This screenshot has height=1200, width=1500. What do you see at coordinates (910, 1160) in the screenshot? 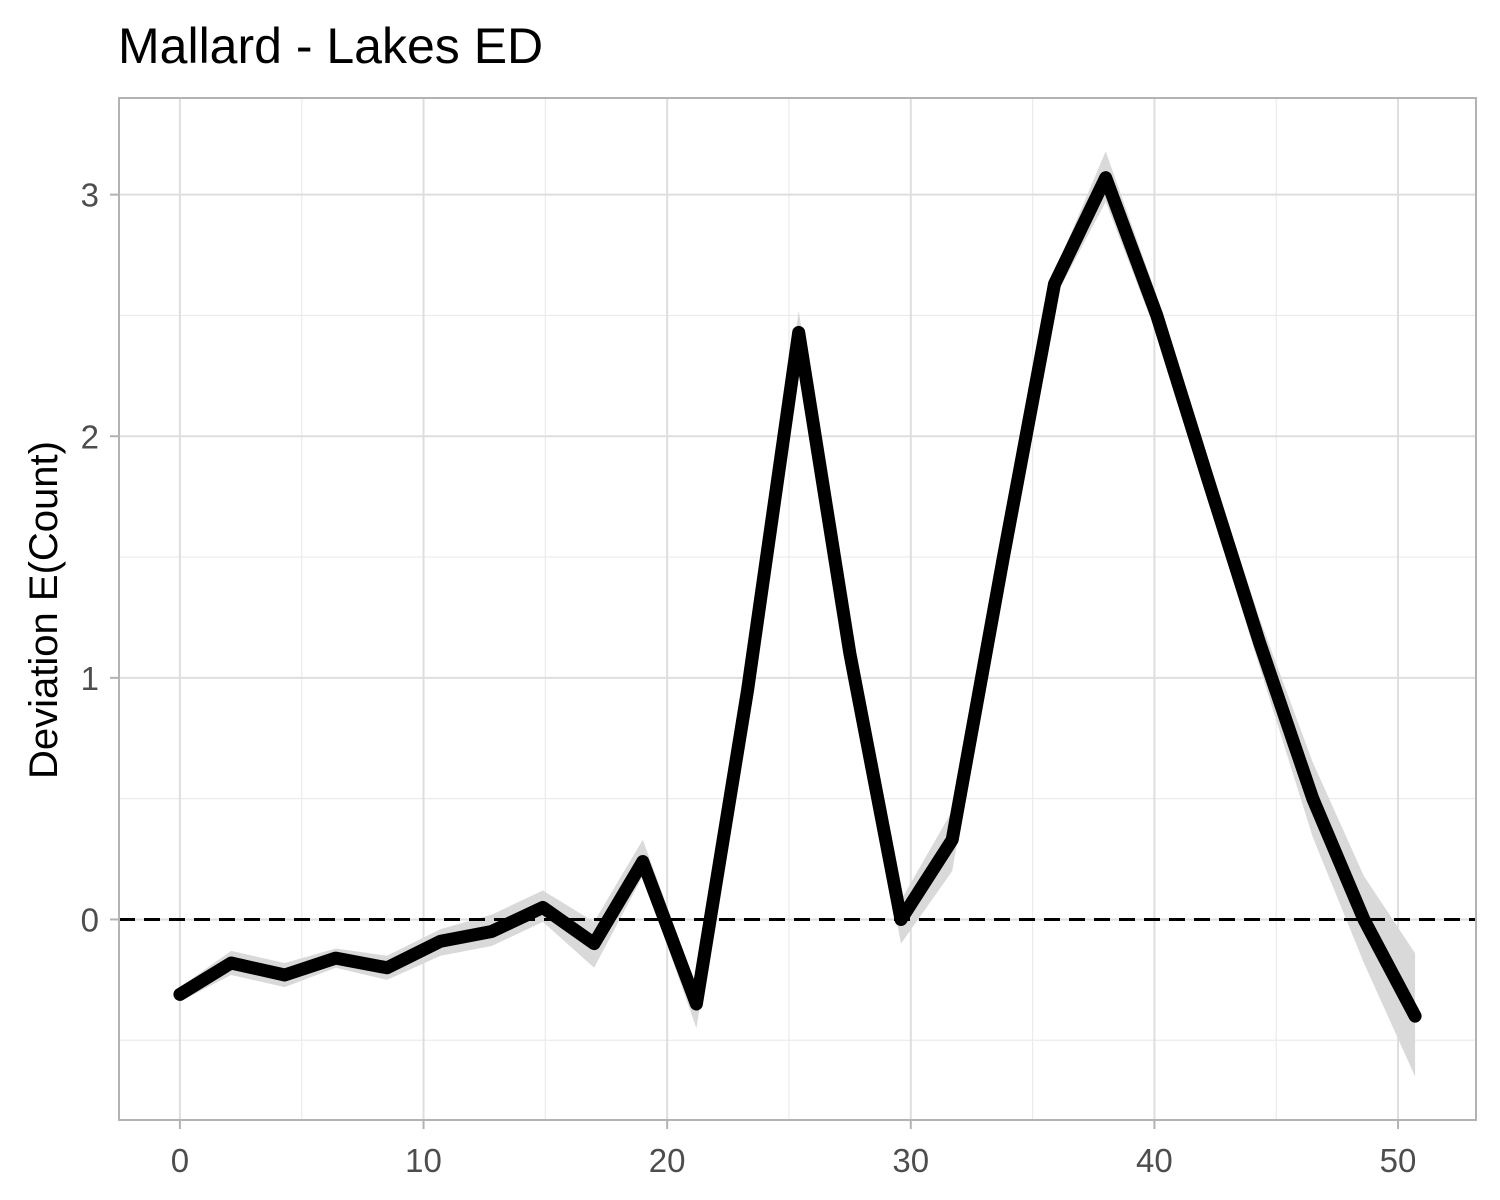
I see `x-tick-label: 30` at bounding box center [910, 1160].